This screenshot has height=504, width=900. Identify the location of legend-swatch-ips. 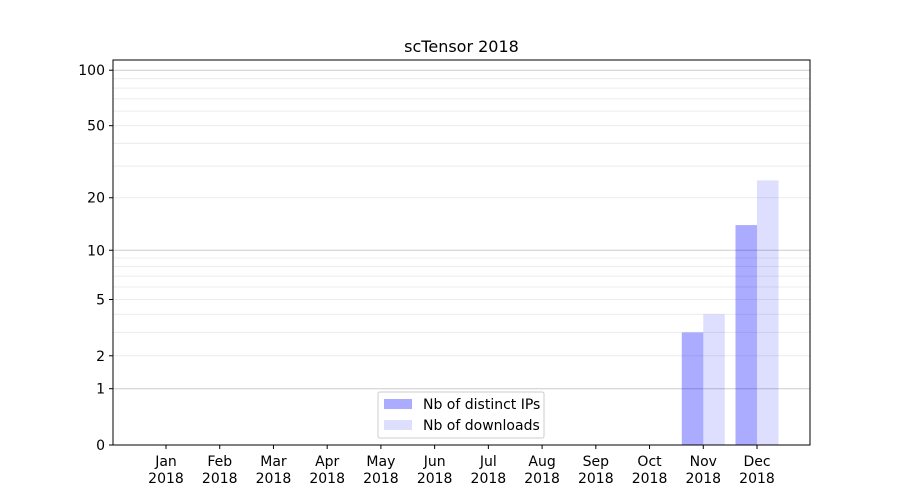
(398, 404).